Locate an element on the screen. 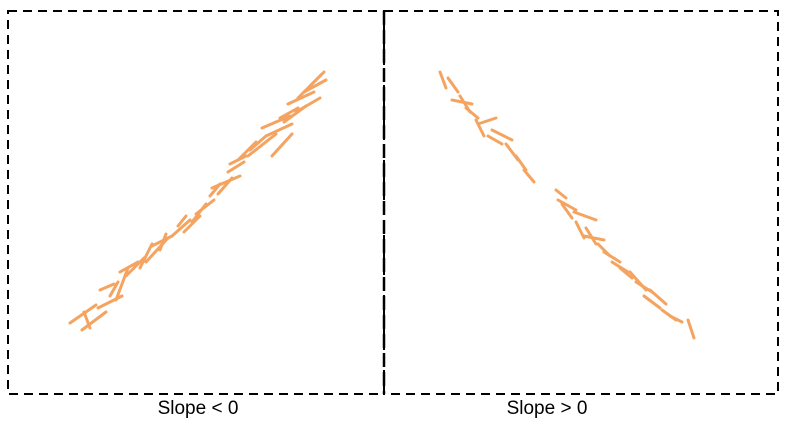  left-panel-caption: Slope < 0 is located at coordinates (198, 408).